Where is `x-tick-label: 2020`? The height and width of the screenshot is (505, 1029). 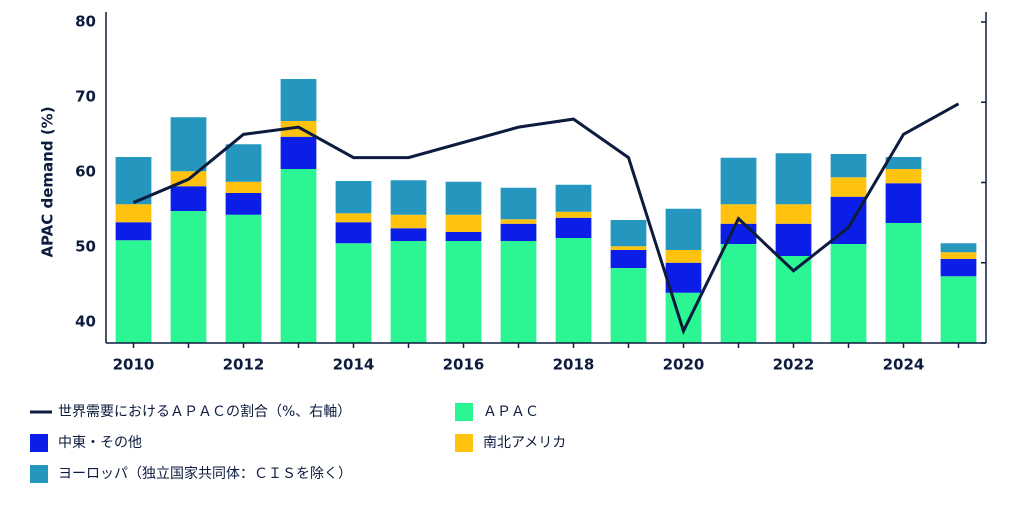
x-tick-label: 2020 is located at coordinates (684, 365).